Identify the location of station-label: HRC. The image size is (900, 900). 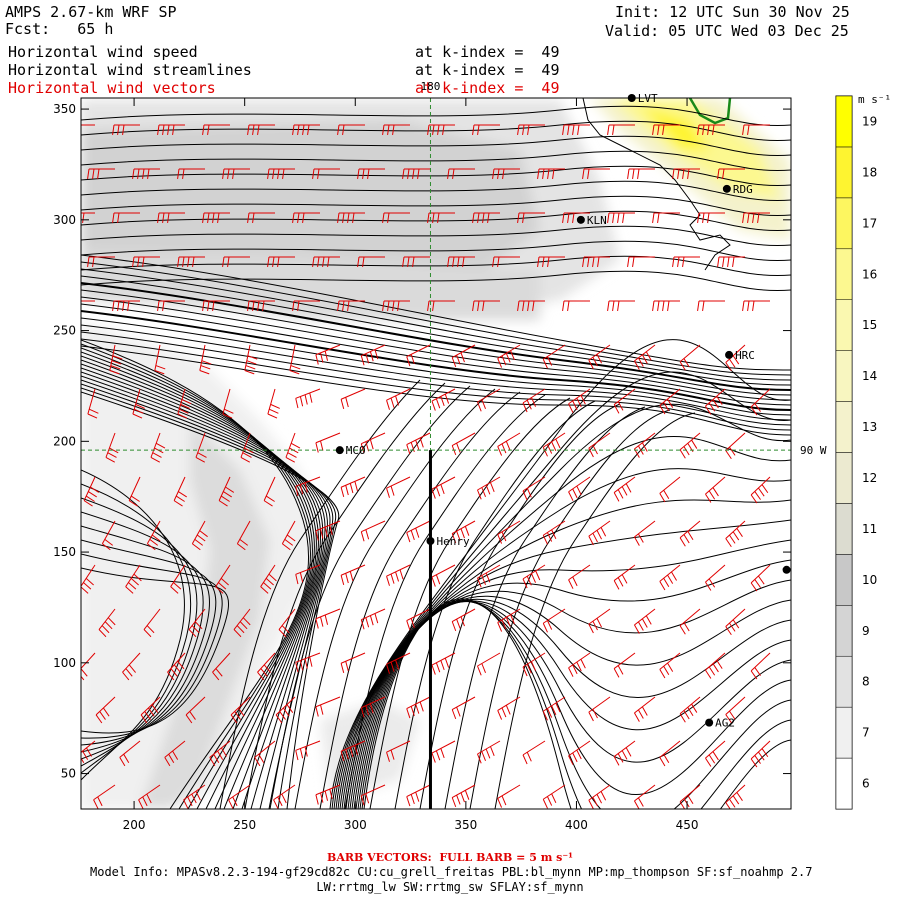
(745, 355).